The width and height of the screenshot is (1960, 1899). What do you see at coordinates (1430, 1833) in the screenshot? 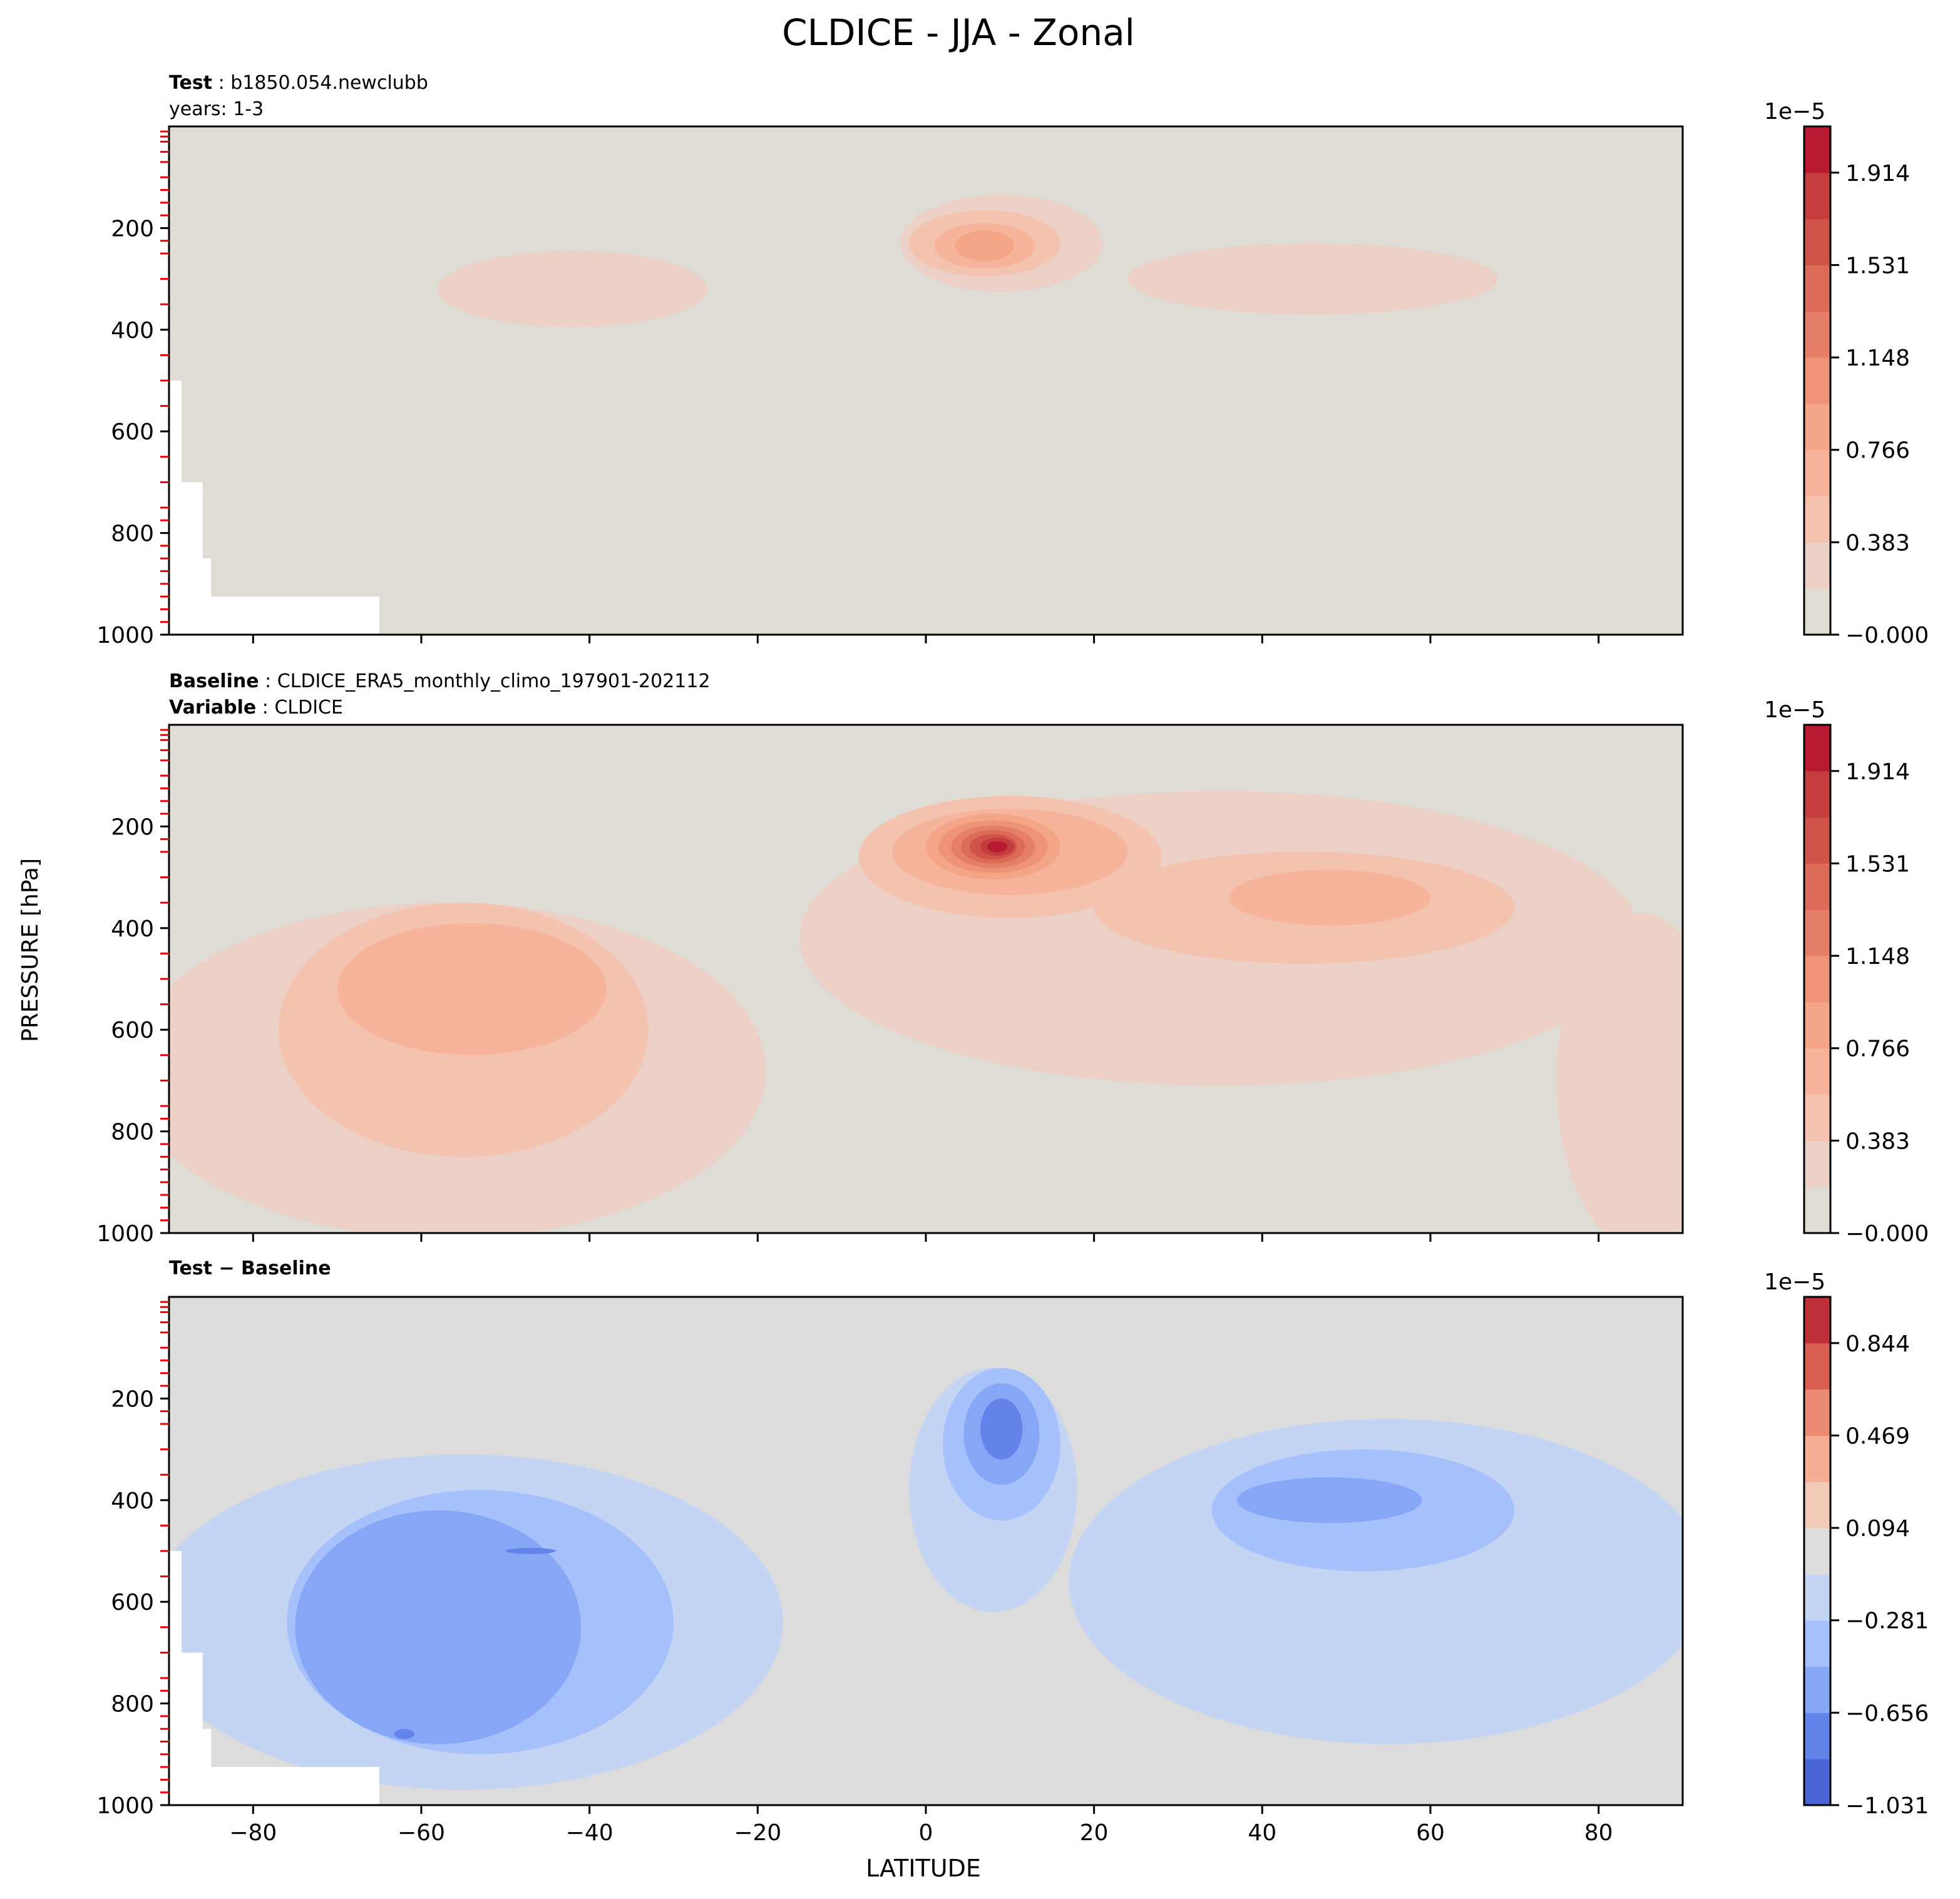
I see `x-tick-label: 60` at bounding box center [1430, 1833].